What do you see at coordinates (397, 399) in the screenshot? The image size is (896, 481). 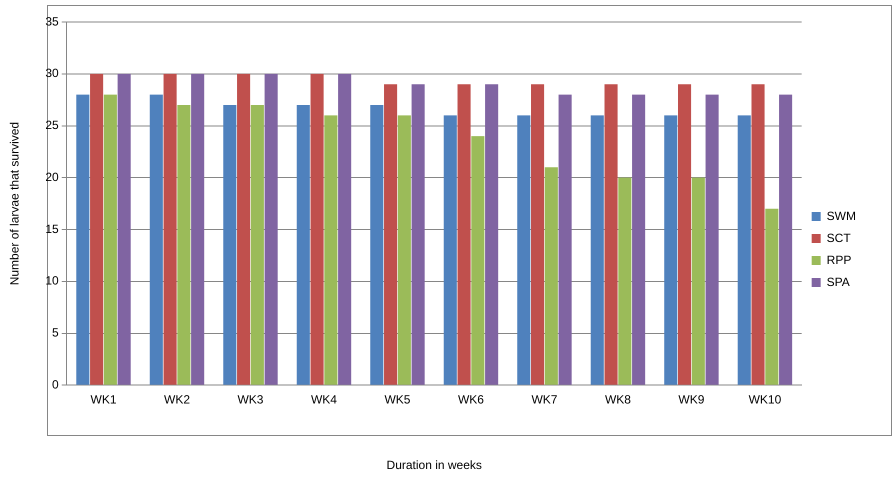 I see `x-tick-label: WK5` at bounding box center [397, 399].